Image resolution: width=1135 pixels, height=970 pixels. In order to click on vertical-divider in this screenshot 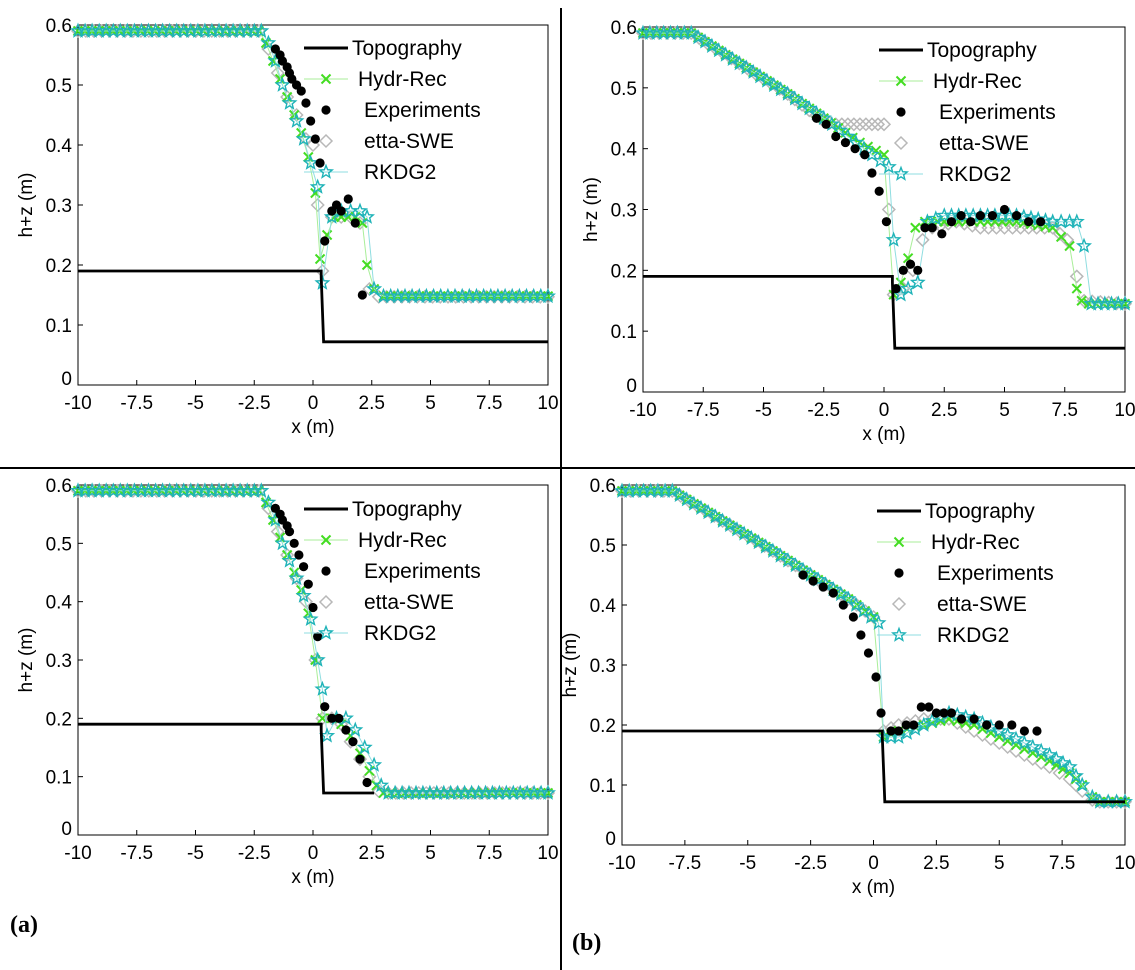, I will do `click(561, 489)`.